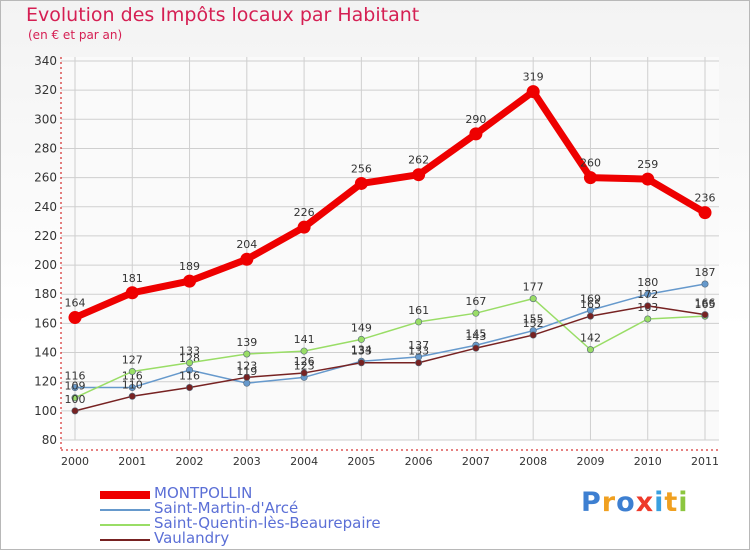 The height and width of the screenshot is (550, 750). I want to click on data-label-saint-martin-d-arc: 119, so click(246, 371).